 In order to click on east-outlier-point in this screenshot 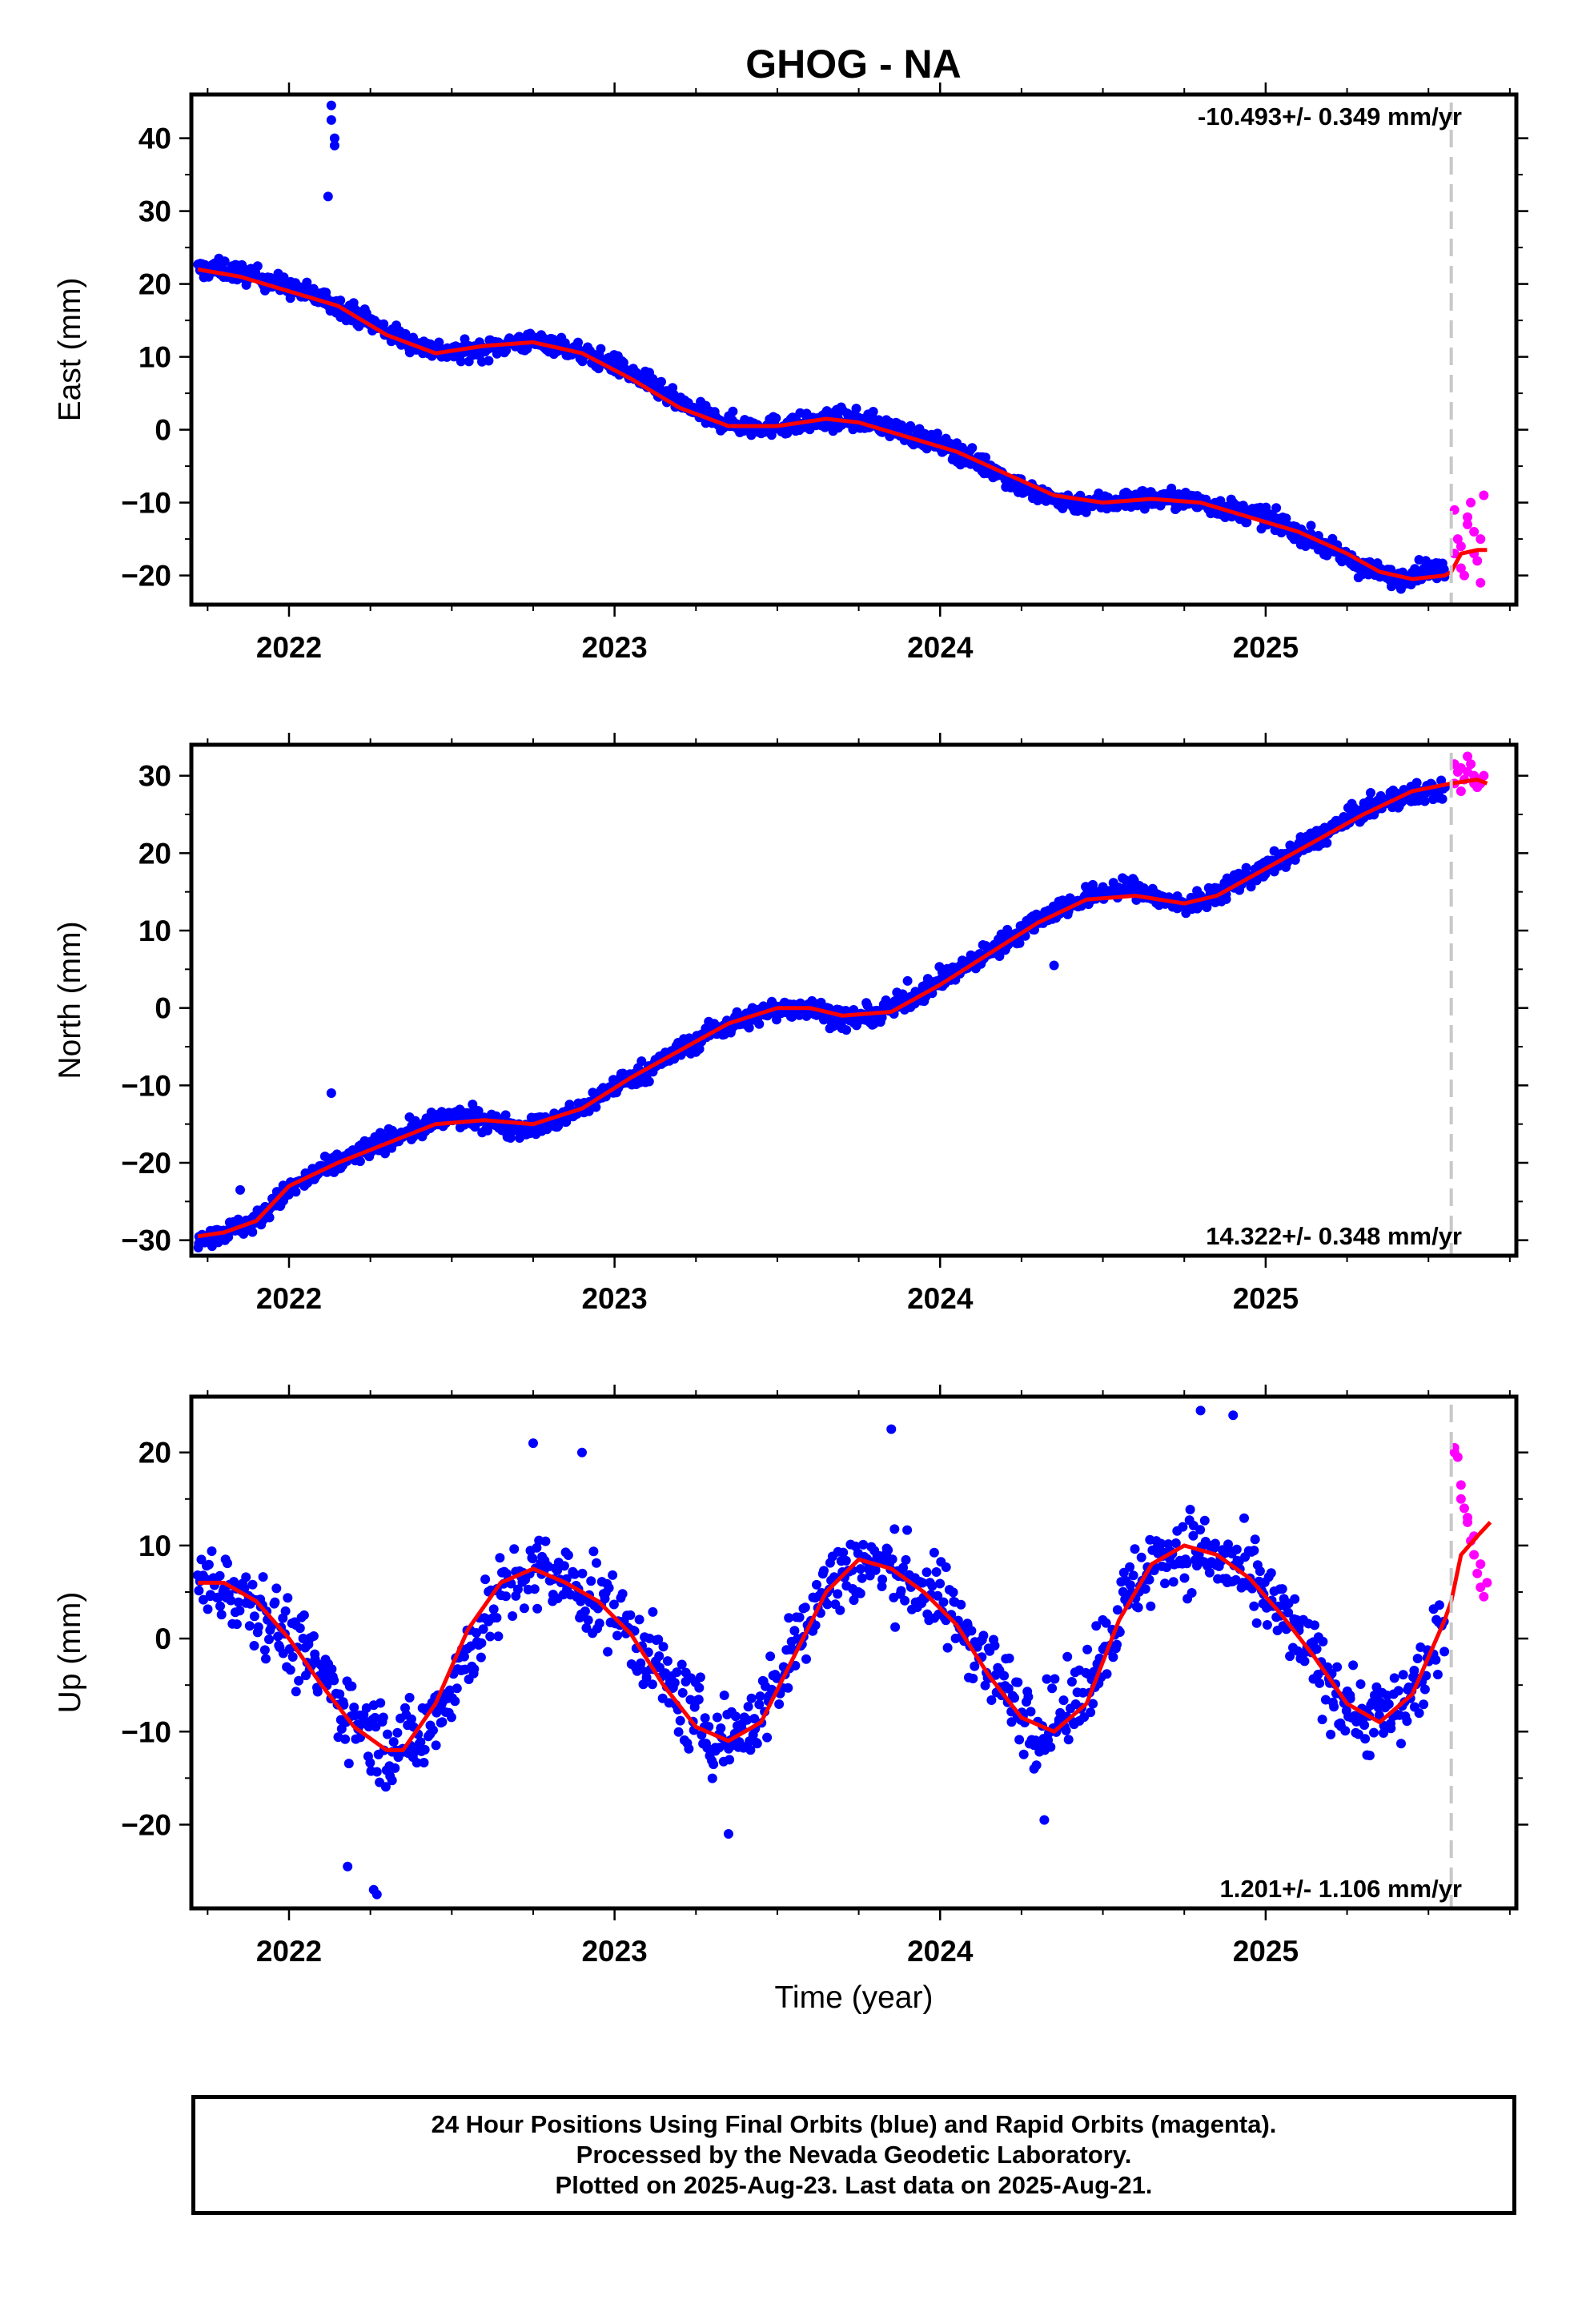, I will do `click(331, 120)`.